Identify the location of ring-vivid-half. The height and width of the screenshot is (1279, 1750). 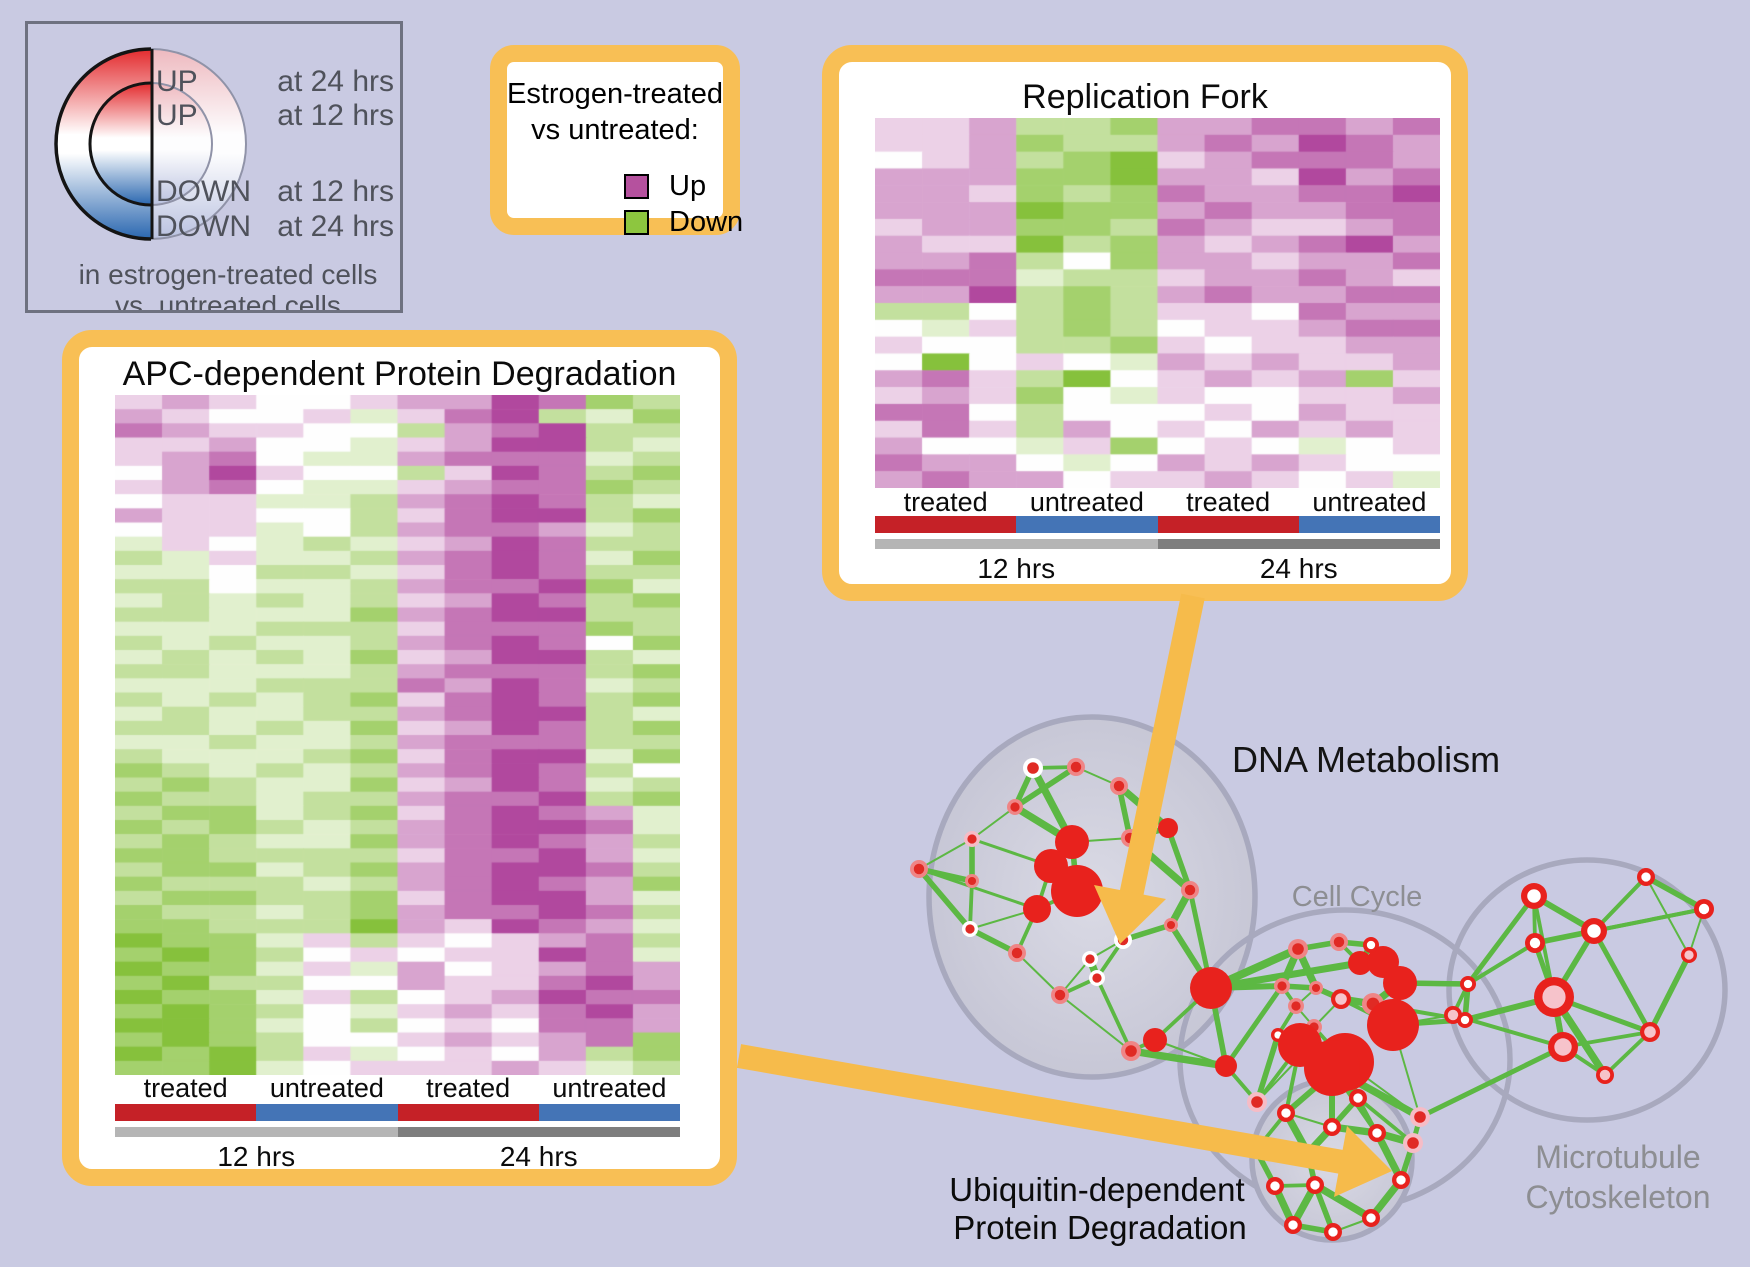
(102, 144).